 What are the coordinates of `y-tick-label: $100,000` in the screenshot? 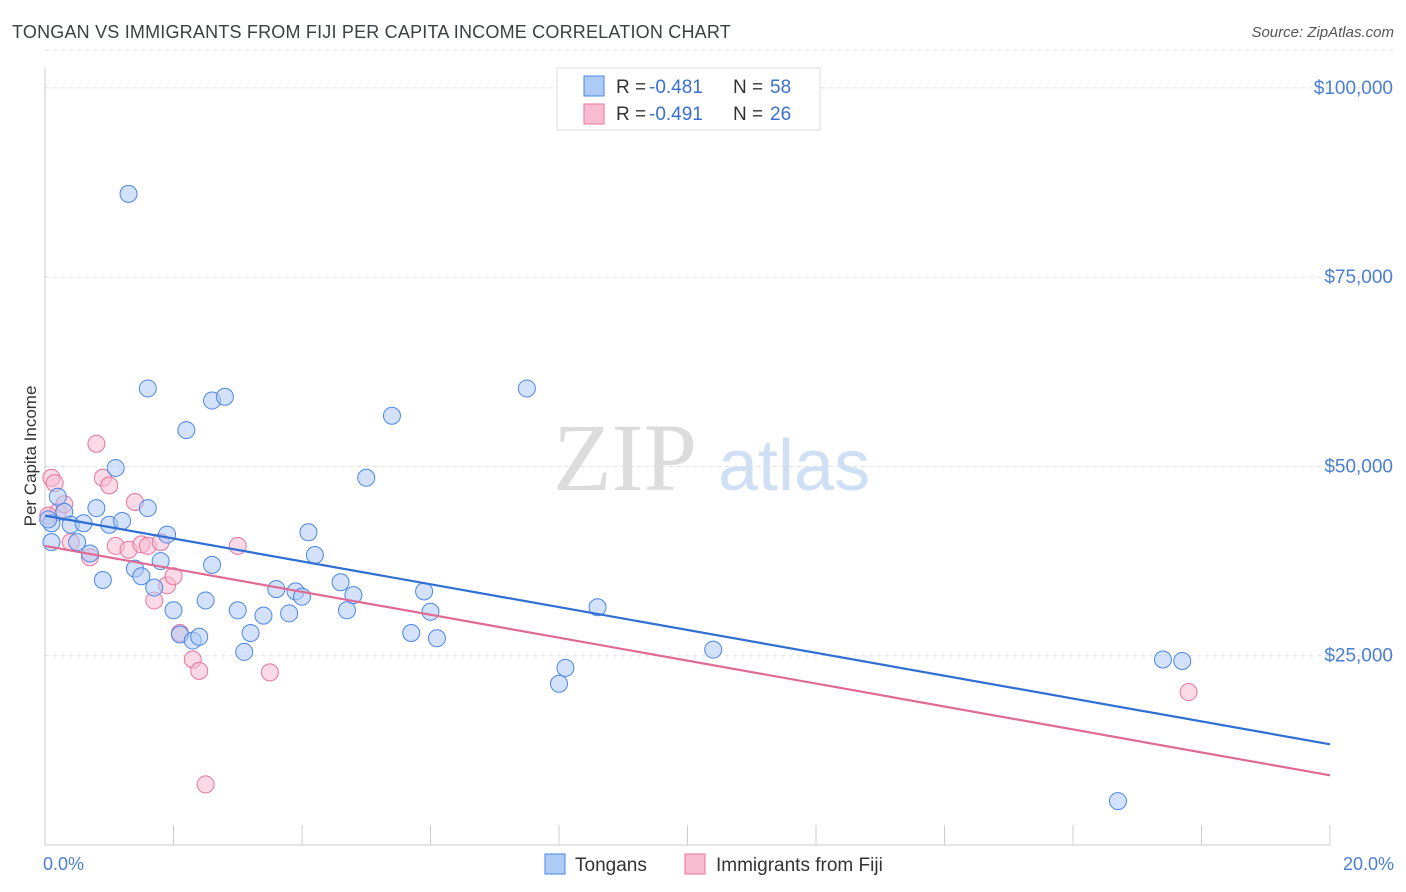 It's located at (1353, 88).